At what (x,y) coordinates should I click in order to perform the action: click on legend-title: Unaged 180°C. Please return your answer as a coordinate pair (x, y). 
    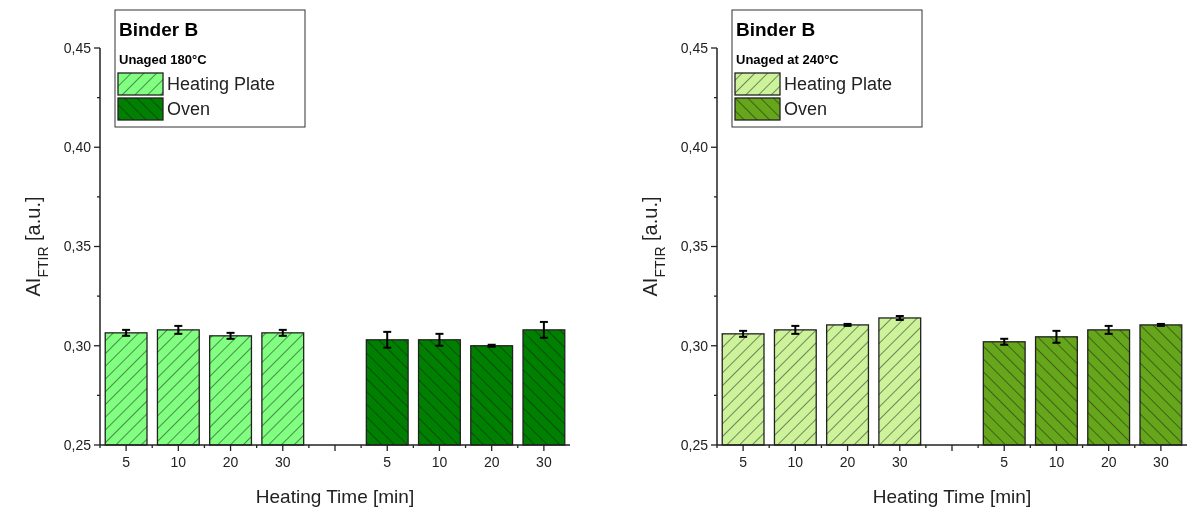
    Looking at the image, I should click on (163, 59).